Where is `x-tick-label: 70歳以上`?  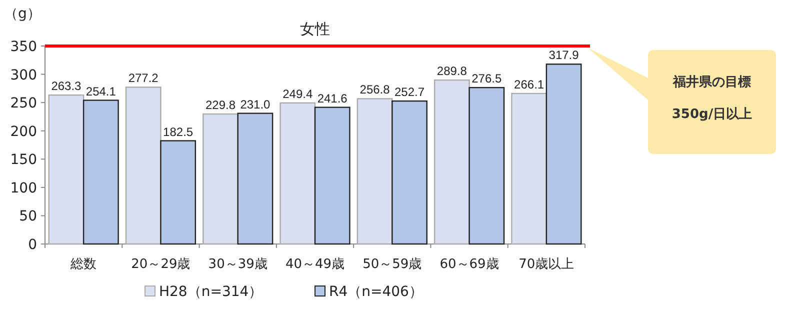
x-tick-label: 70歳以上 is located at coordinates (546, 264).